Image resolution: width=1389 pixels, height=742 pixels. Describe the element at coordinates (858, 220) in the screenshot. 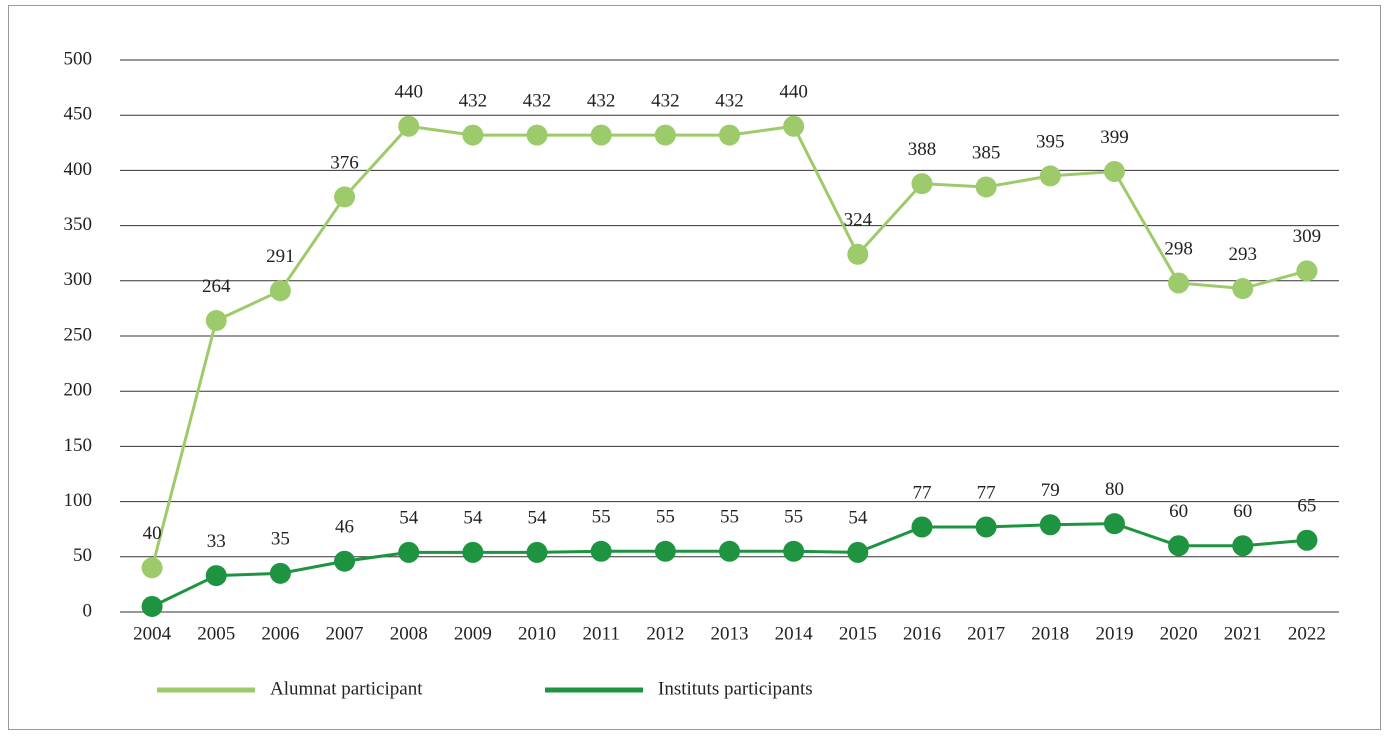

I see `data-label: 324` at that location.